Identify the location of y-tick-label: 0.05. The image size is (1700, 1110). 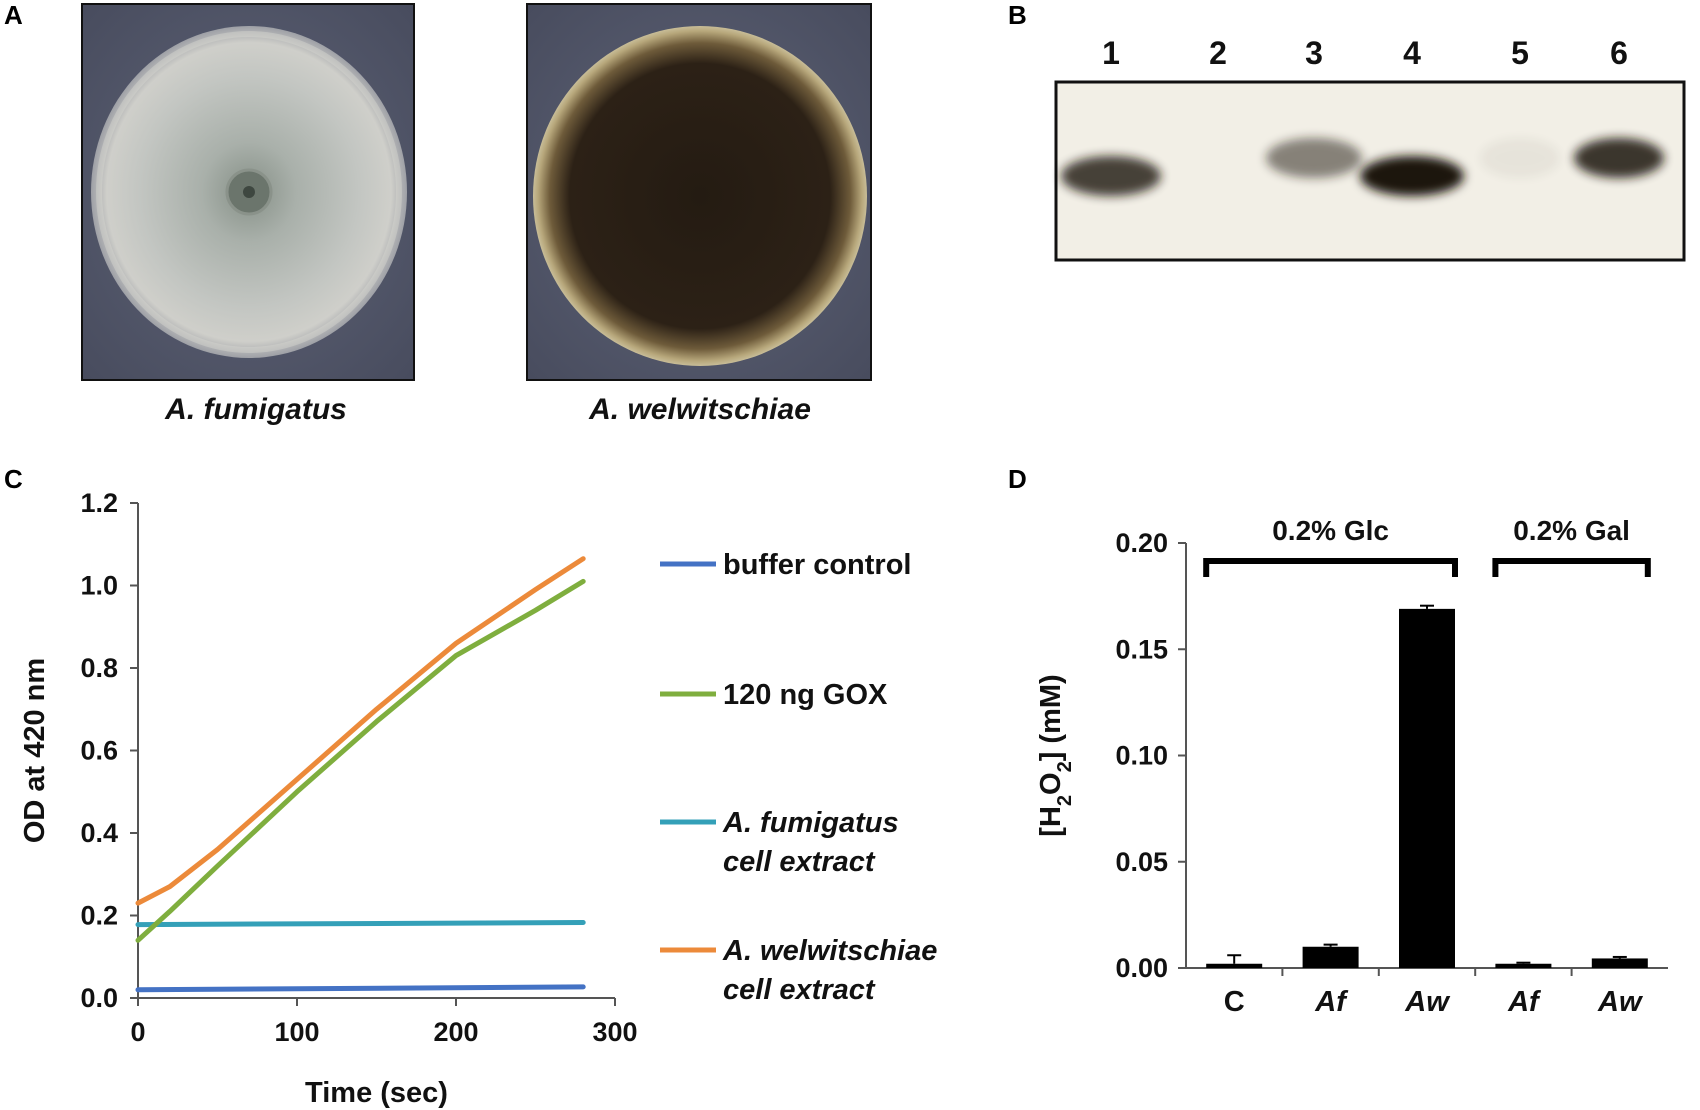
(1141, 862).